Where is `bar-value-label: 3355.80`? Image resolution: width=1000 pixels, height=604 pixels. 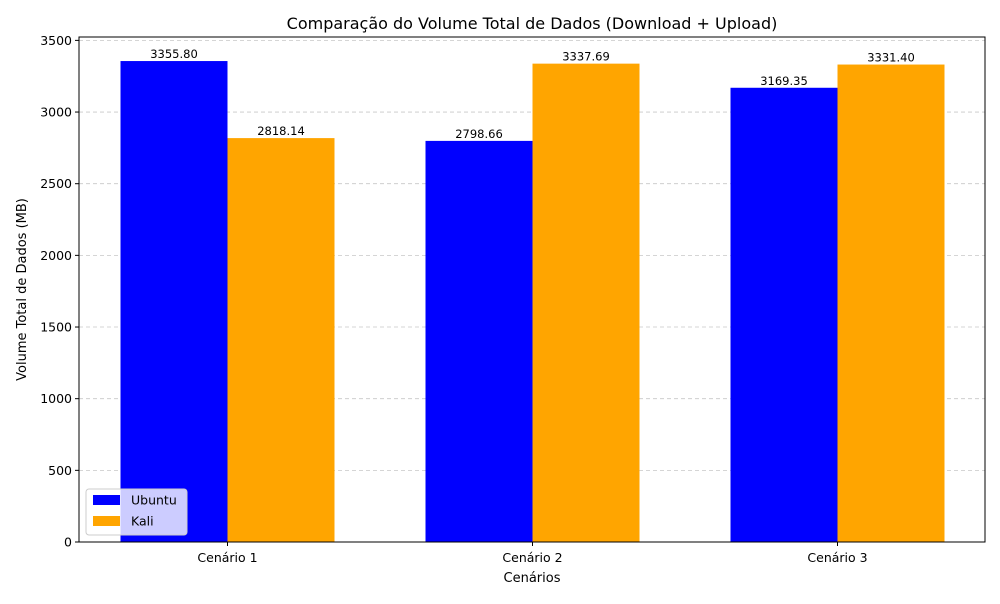 bar-value-label: 3355.80 is located at coordinates (174, 54).